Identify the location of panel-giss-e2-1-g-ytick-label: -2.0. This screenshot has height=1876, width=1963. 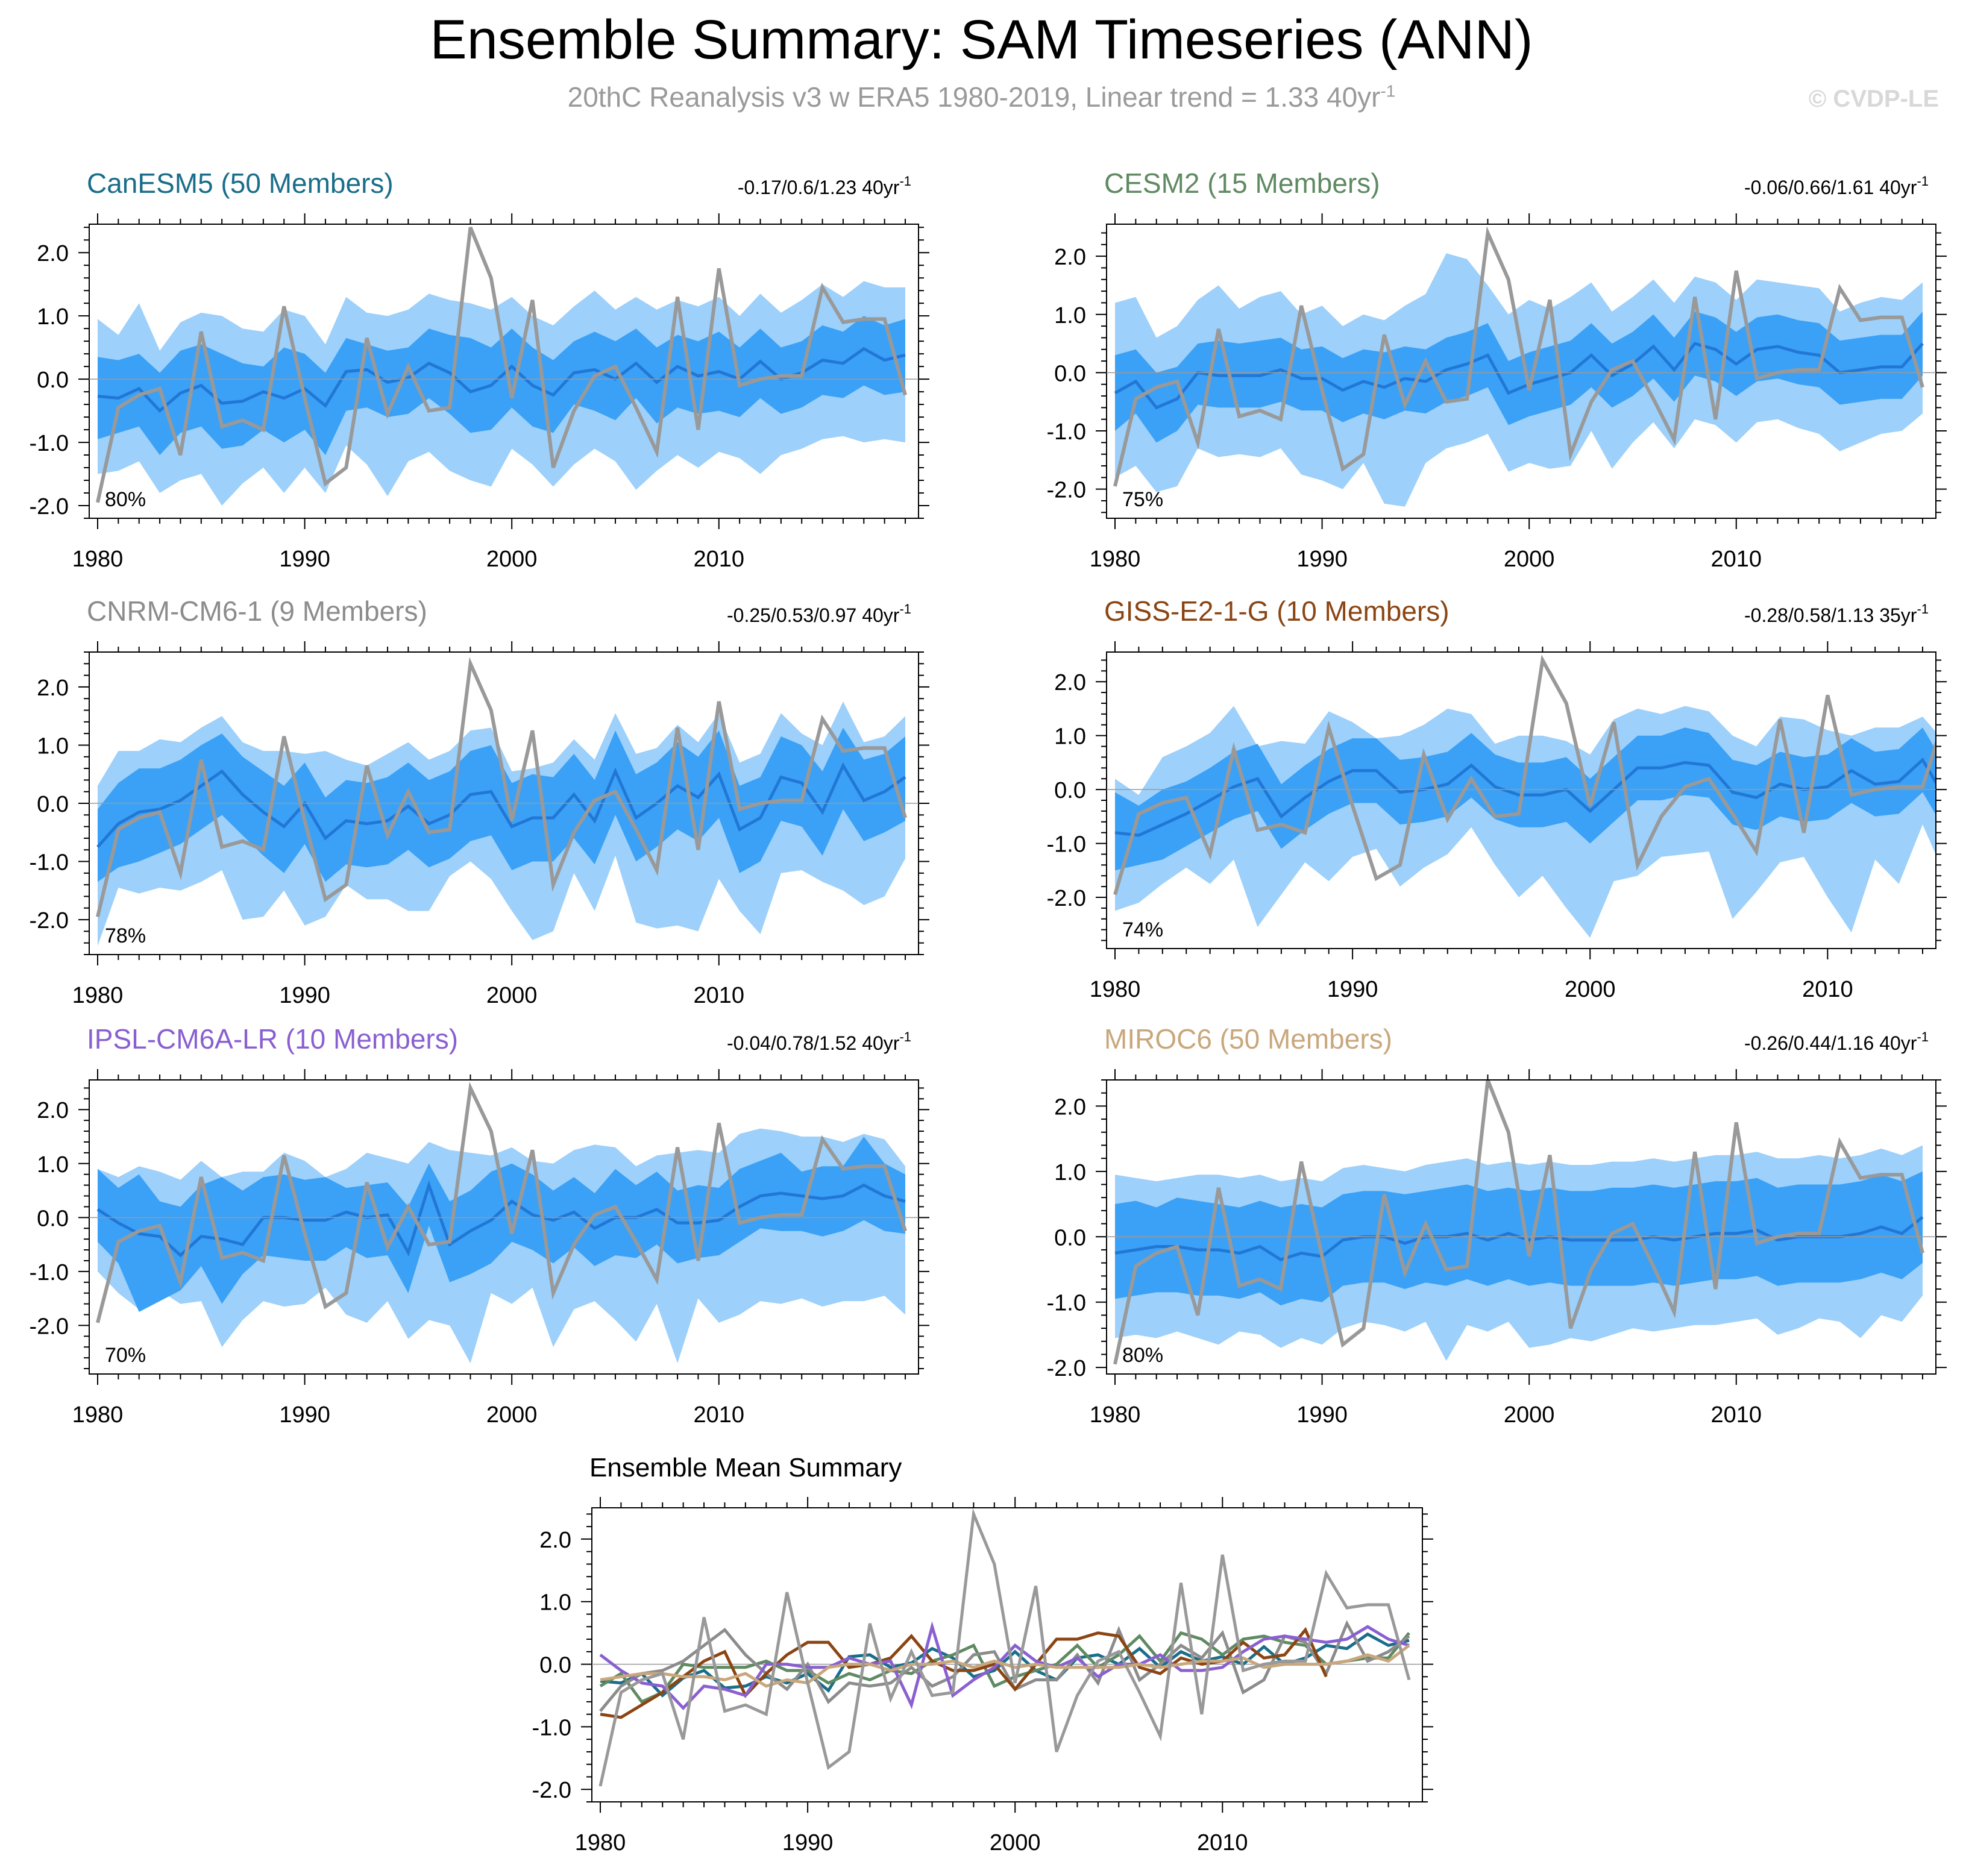
(1066, 898).